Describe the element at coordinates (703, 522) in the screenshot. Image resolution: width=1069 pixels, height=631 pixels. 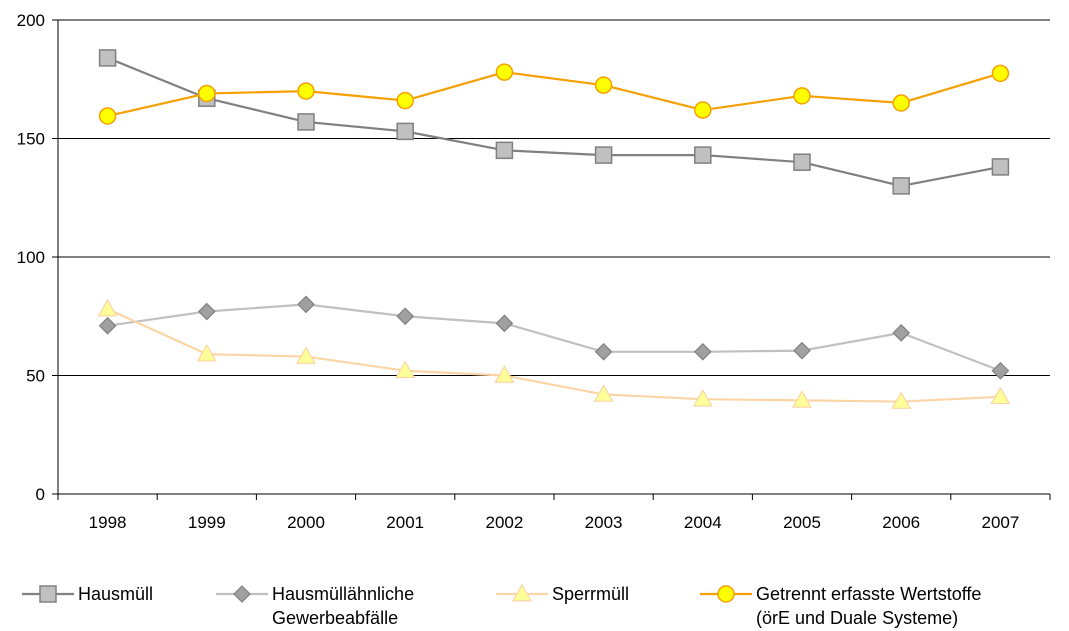
I see `x-tick-label: 2004` at that location.